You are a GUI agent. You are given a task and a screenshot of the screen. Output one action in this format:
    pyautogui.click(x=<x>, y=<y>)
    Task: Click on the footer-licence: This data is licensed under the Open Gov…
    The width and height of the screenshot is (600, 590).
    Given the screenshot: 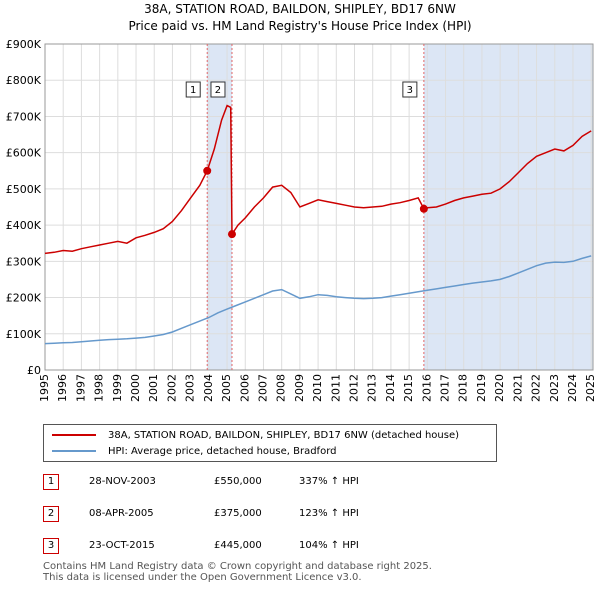 What is the action you would take?
    pyautogui.click(x=202, y=577)
    